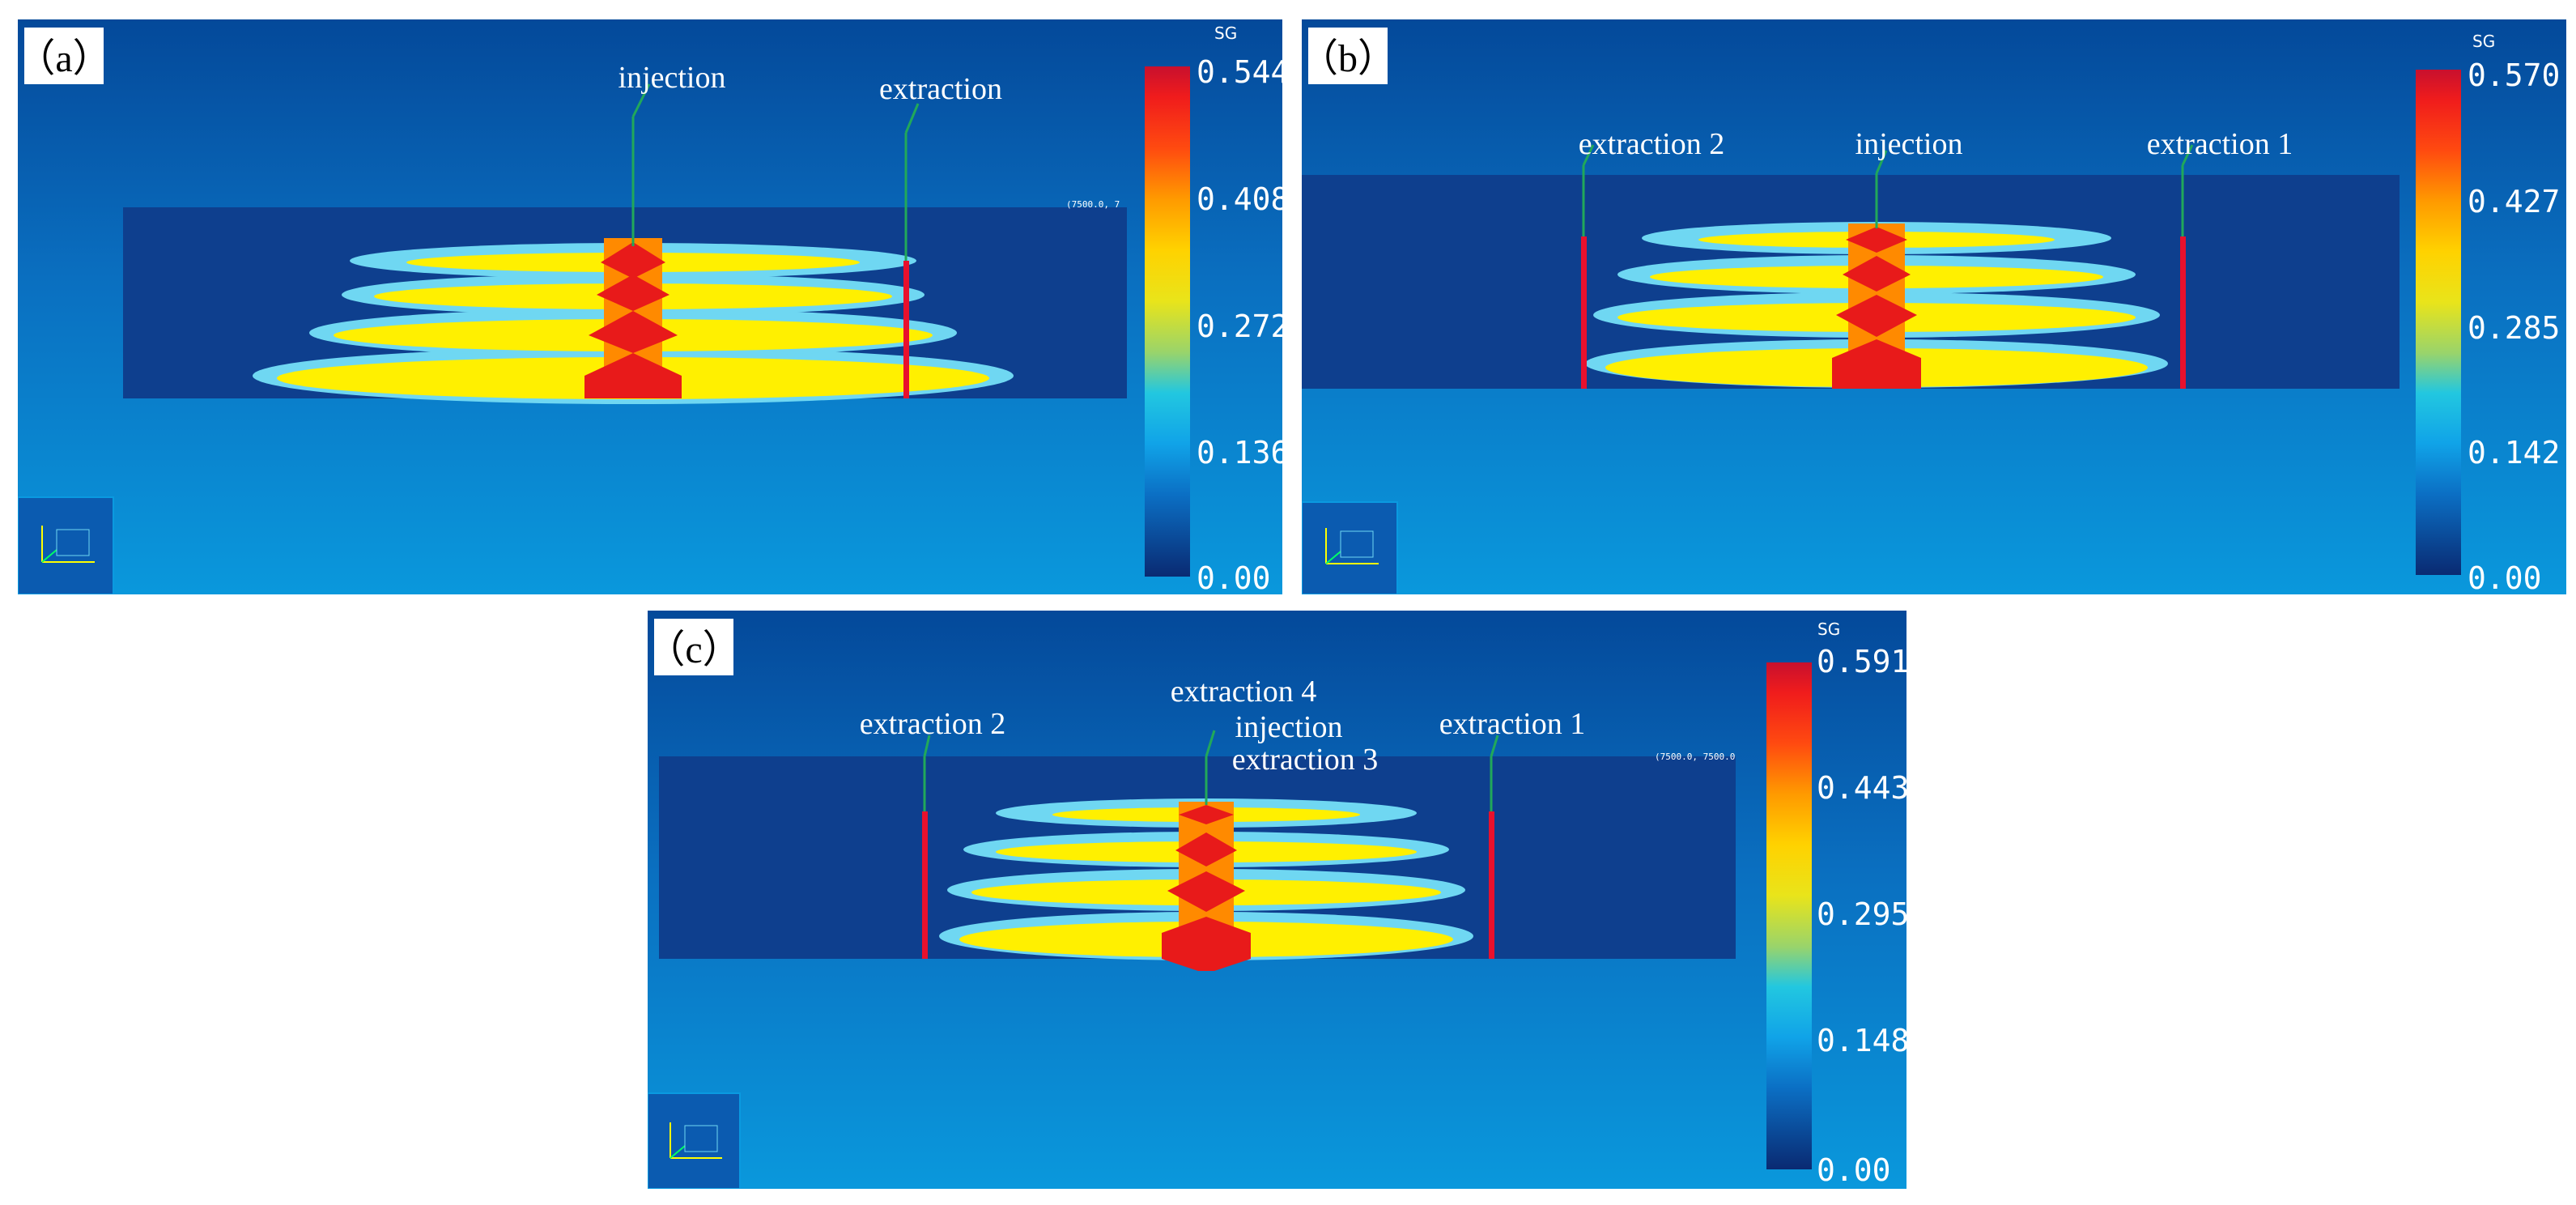  Describe the element at coordinates (1861, 914) in the screenshot. I see `colorbar-tick: 0.295` at that location.